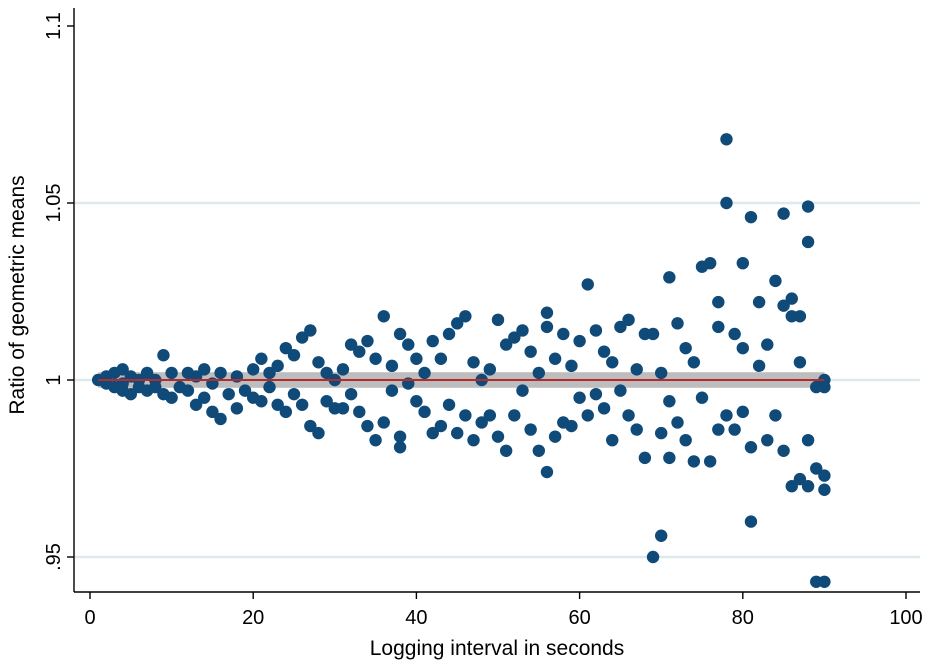 The width and height of the screenshot is (925, 661). Describe the element at coordinates (253, 618) in the screenshot. I see `x-tick-label: 20` at that location.